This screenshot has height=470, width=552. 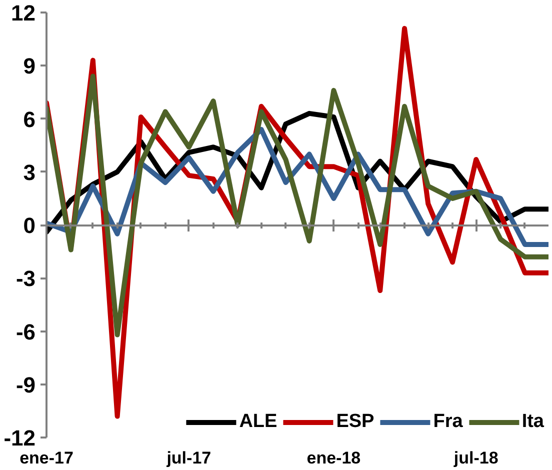 What do you see at coordinates (29, 225) in the screenshot?
I see `y-tick-label: 0` at bounding box center [29, 225].